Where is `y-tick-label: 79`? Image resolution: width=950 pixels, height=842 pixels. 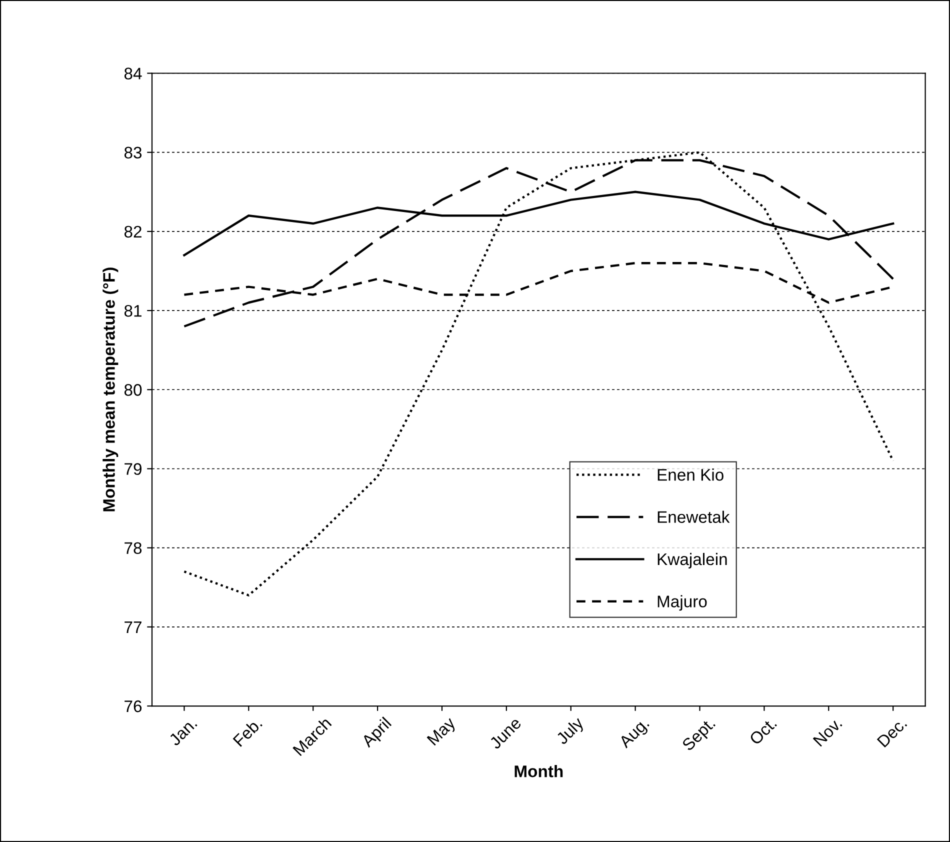 y-tick-label: 79 is located at coordinates (133, 469).